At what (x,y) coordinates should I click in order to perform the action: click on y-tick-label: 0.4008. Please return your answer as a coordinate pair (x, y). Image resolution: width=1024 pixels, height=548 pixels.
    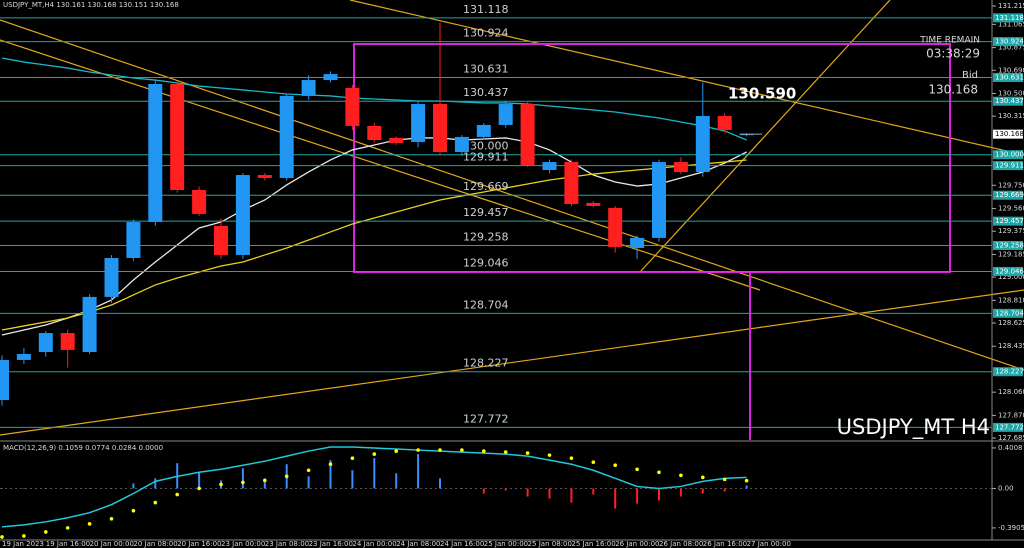
    Looking at the image, I should click on (1010, 448).